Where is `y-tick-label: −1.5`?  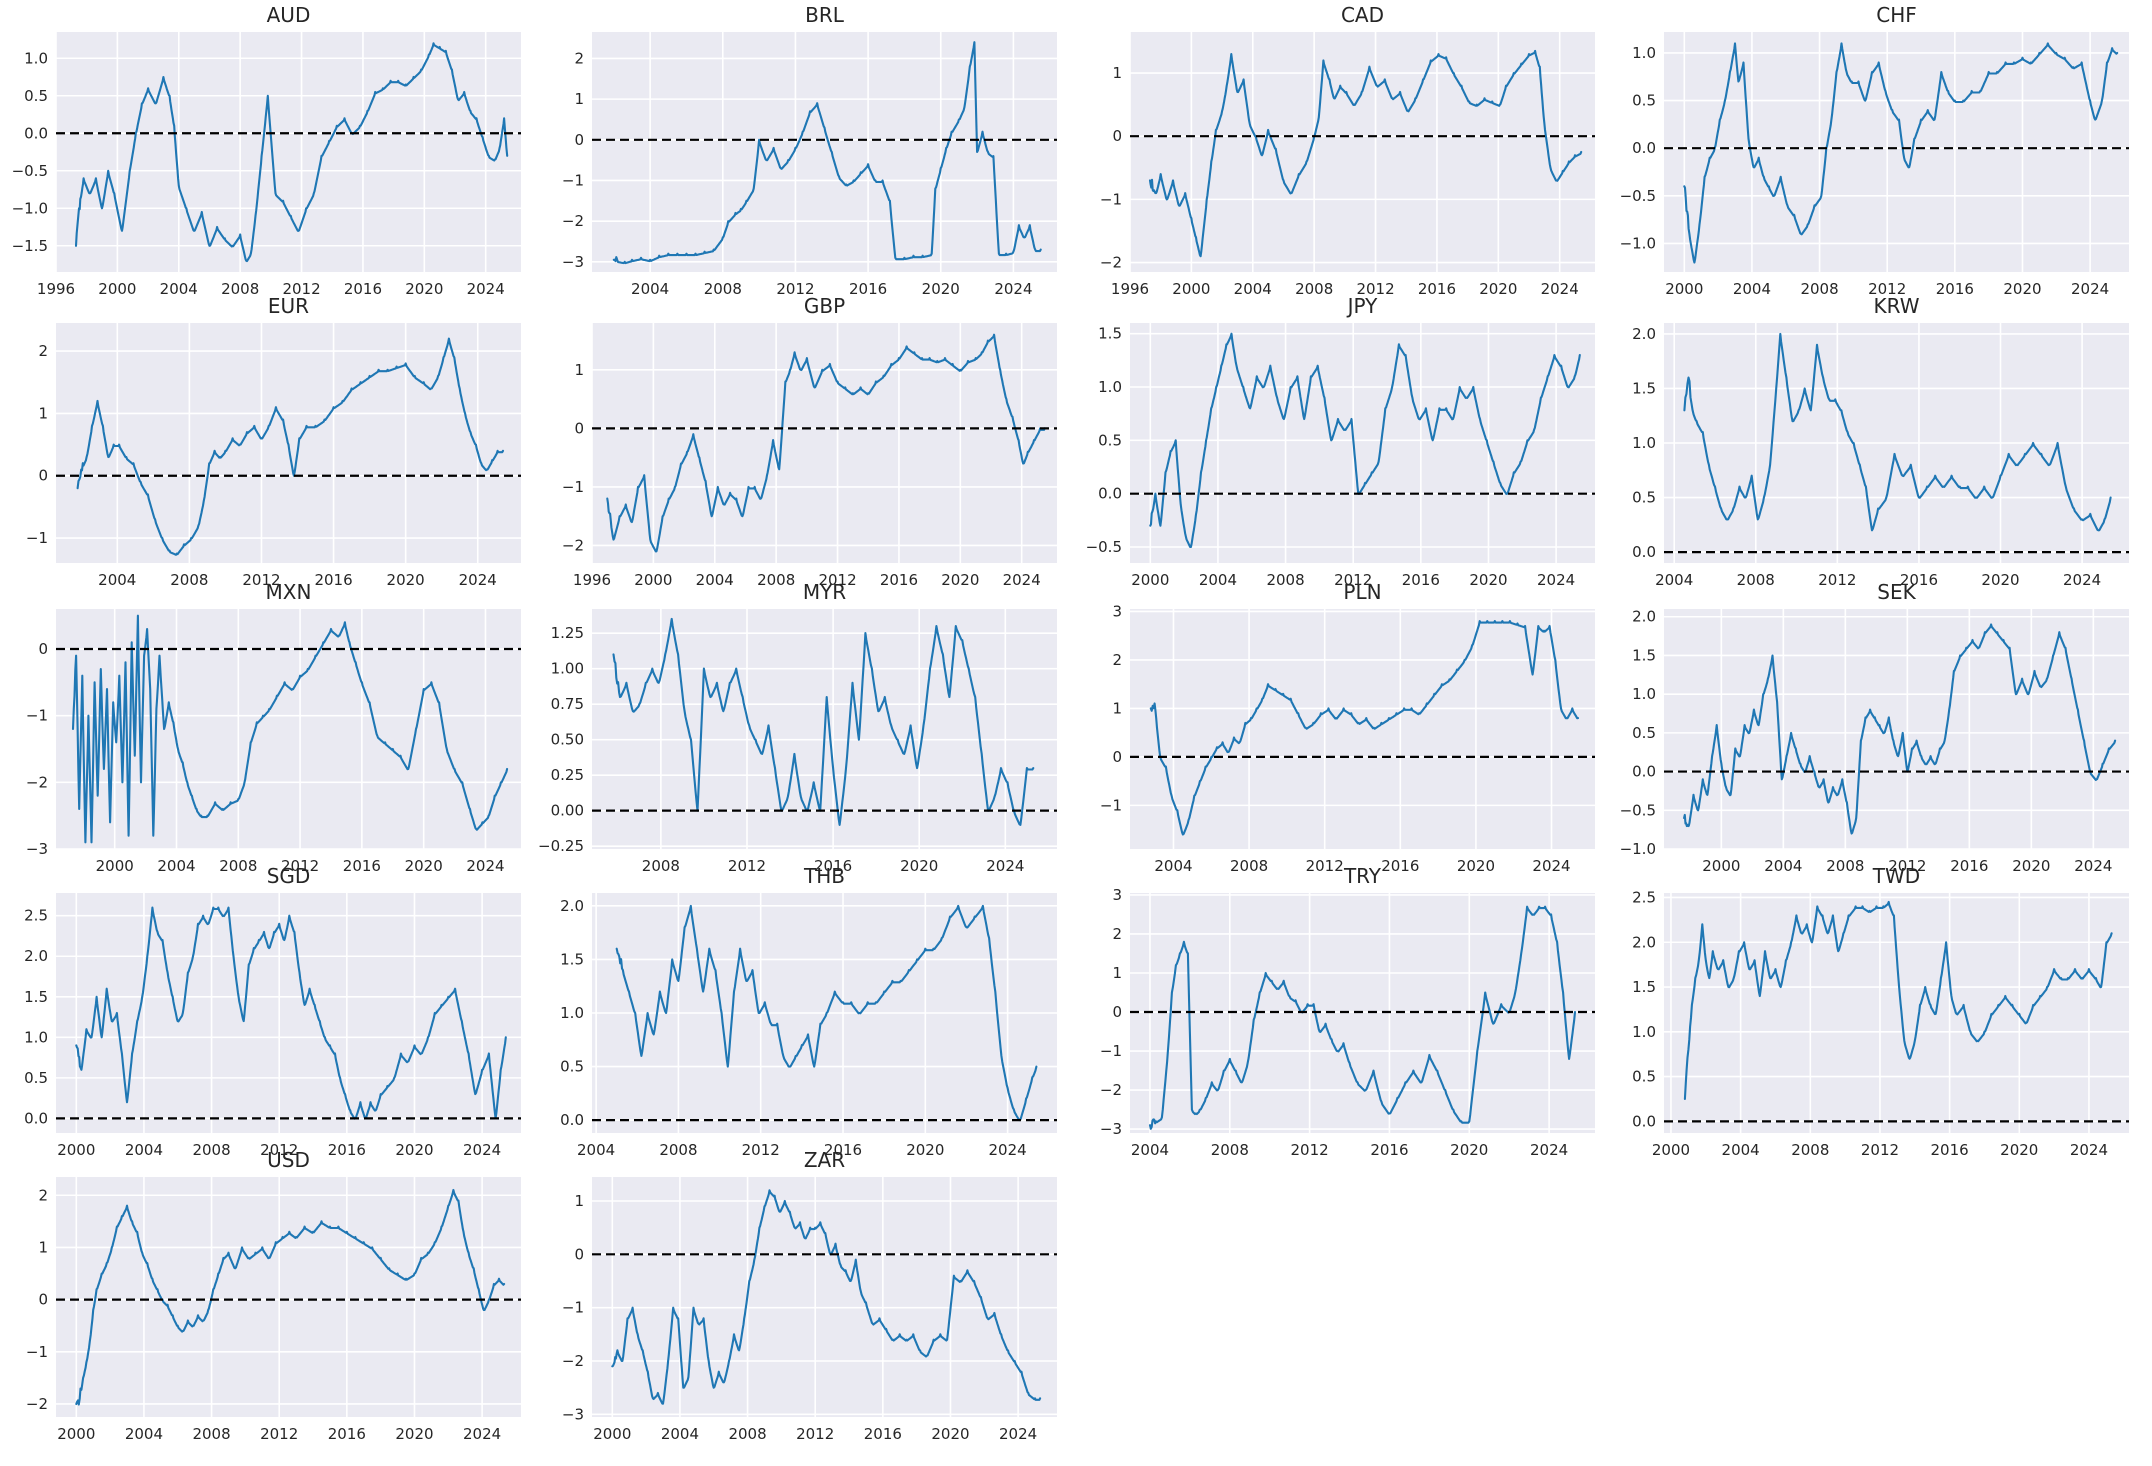 y-tick-label: −1.5 is located at coordinates (30, 246).